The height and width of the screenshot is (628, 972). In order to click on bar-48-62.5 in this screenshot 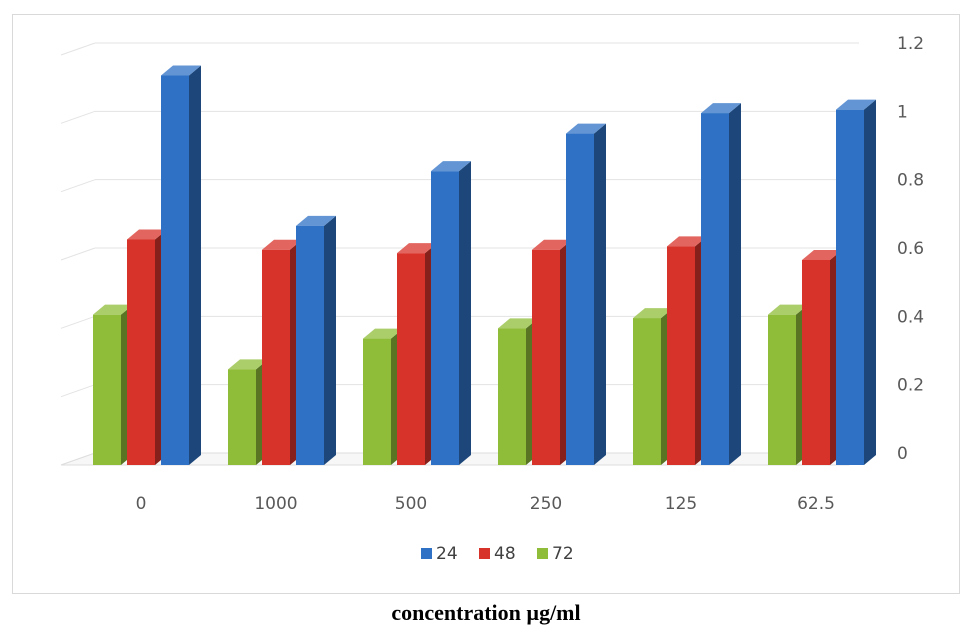, I will do `click(816, 362)`.